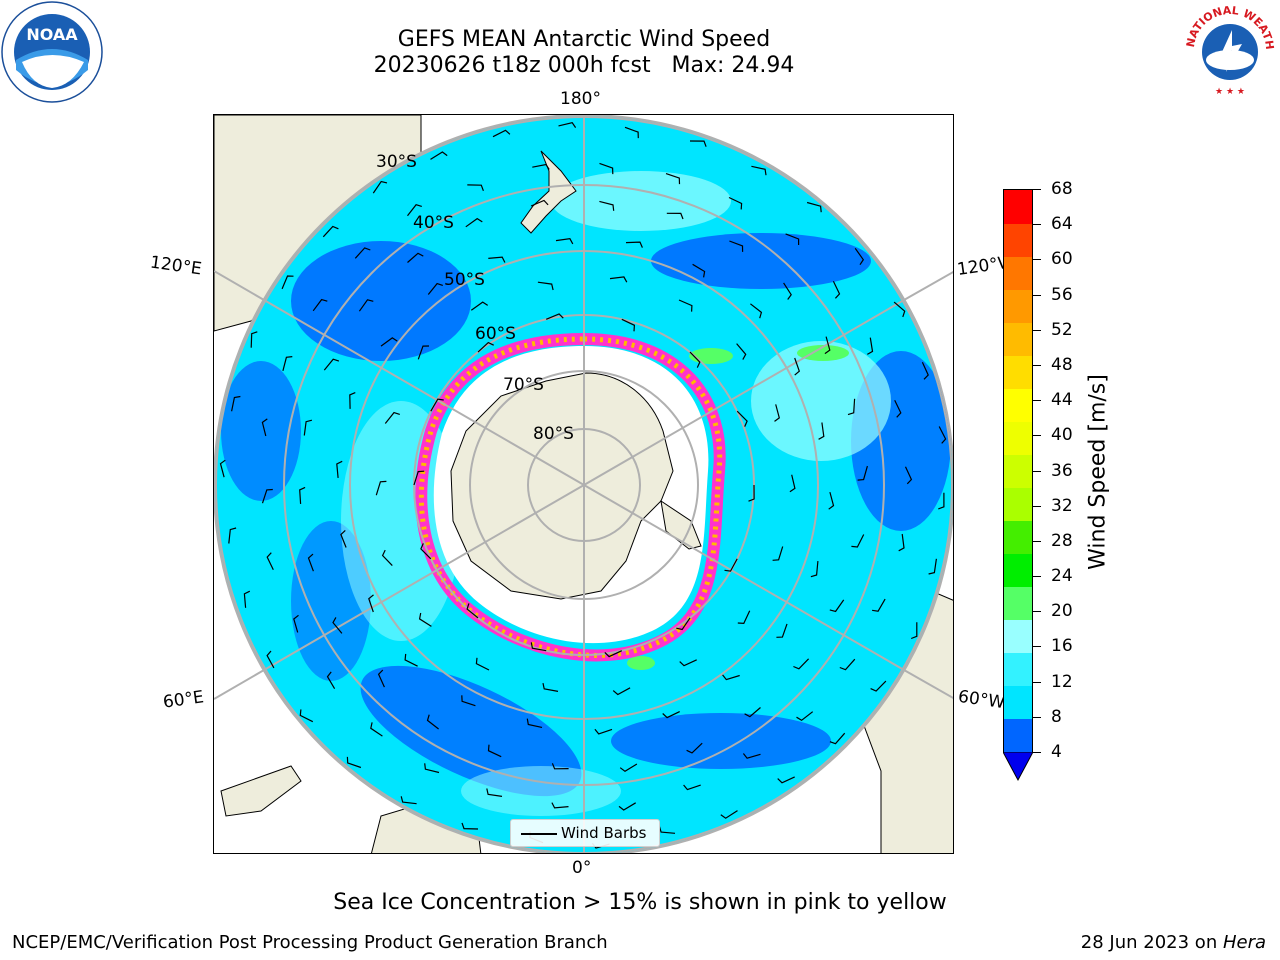 Image resolution: width=1280 pixels, height=960 pixels. What do you see at coordinates (52, 34) in the screenshot?
I see `noaa-wordmark: NOAA` at bounding box center [52, 34].